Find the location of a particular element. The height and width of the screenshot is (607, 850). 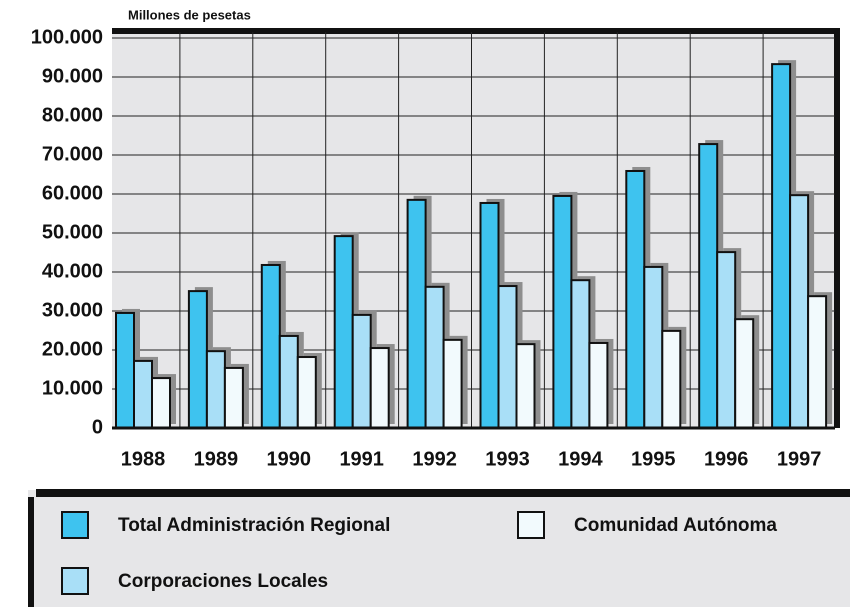

x-tick-label: 1988 is located at coordinates (143, 459).